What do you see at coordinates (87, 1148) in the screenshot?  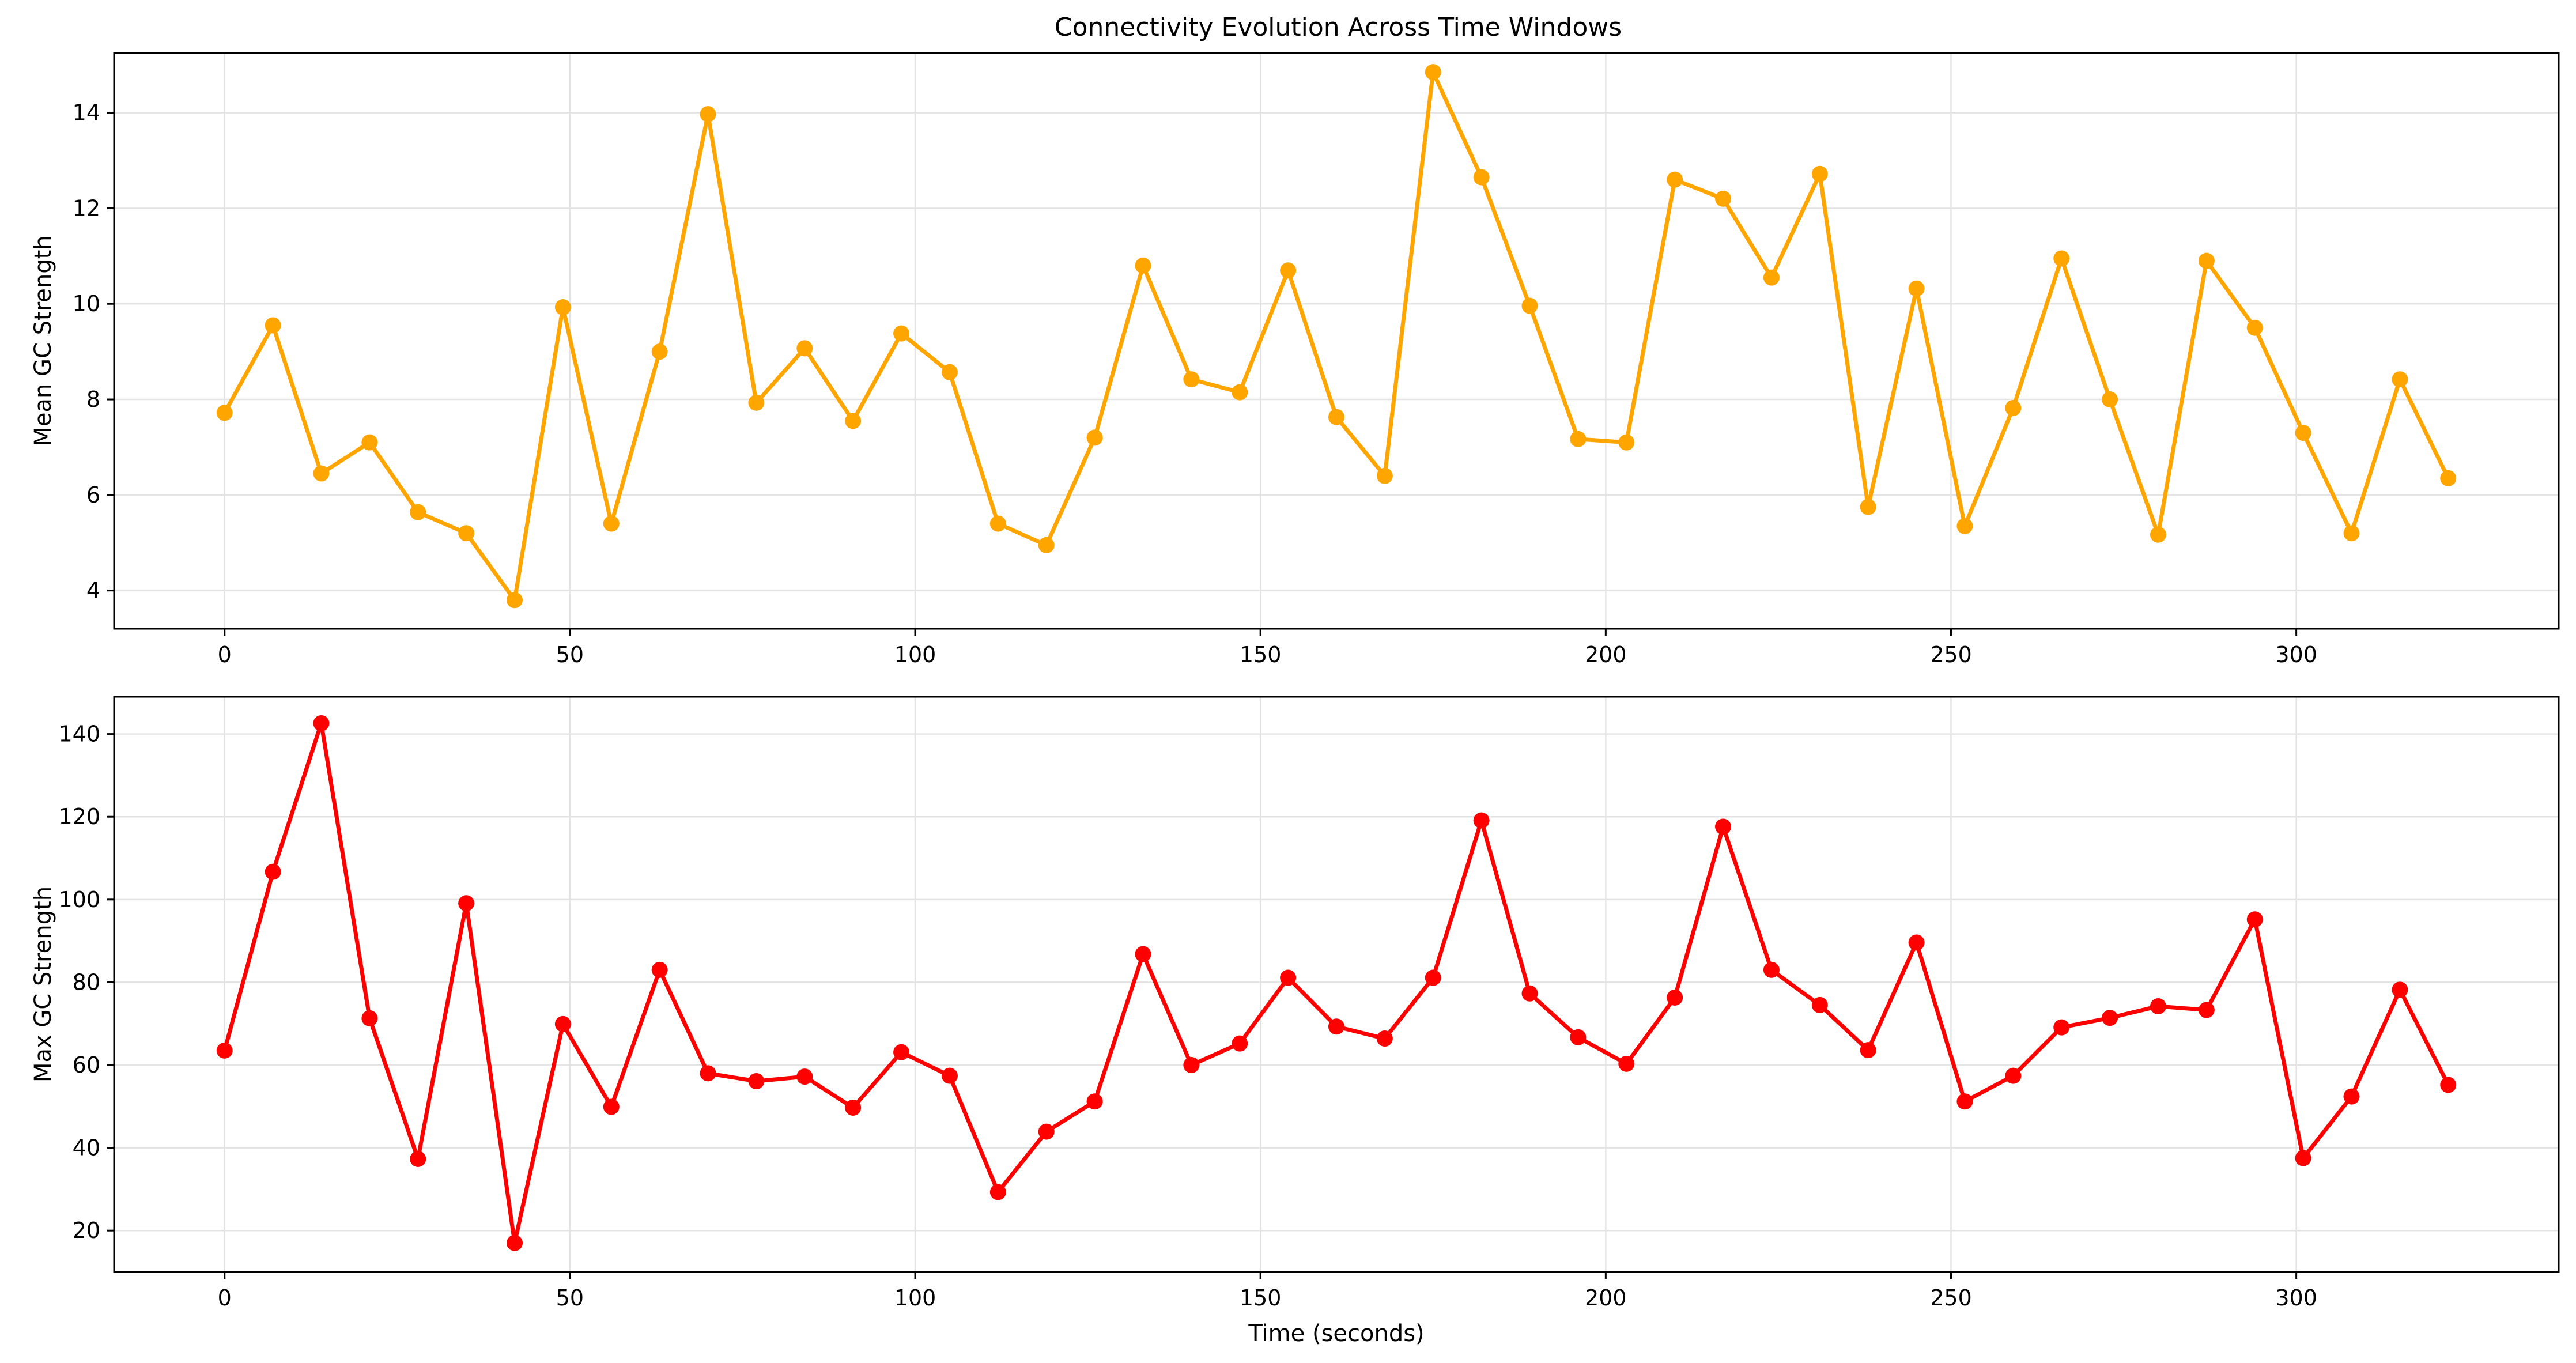 I see `y-tick-label: 40` at bounding box center [87, 1148].